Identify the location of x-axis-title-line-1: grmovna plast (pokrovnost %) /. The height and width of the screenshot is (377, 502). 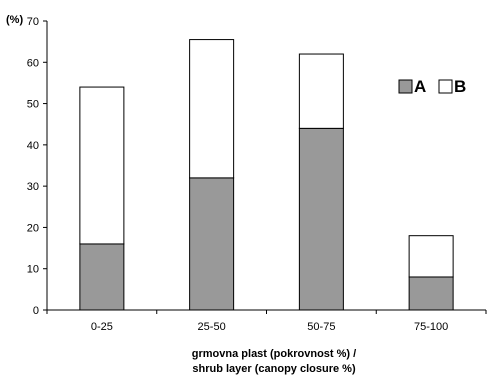
(274, 354).